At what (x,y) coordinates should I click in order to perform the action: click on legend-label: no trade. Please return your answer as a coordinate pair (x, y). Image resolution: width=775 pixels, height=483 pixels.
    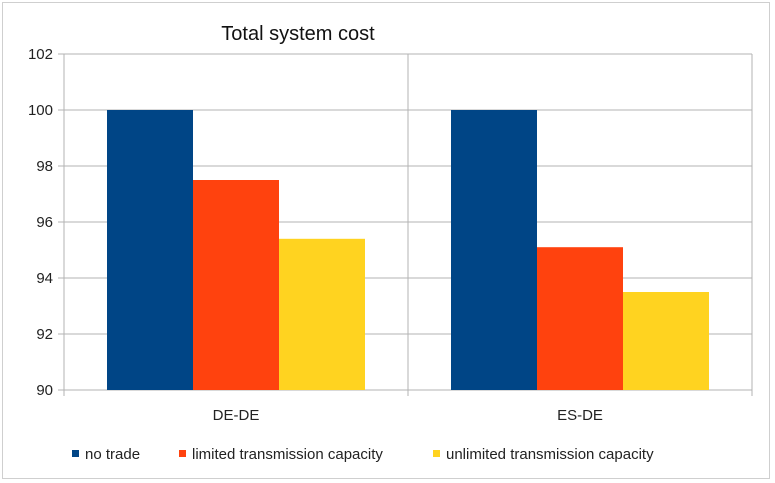
    Looking at the image, I should click on (112, 454).